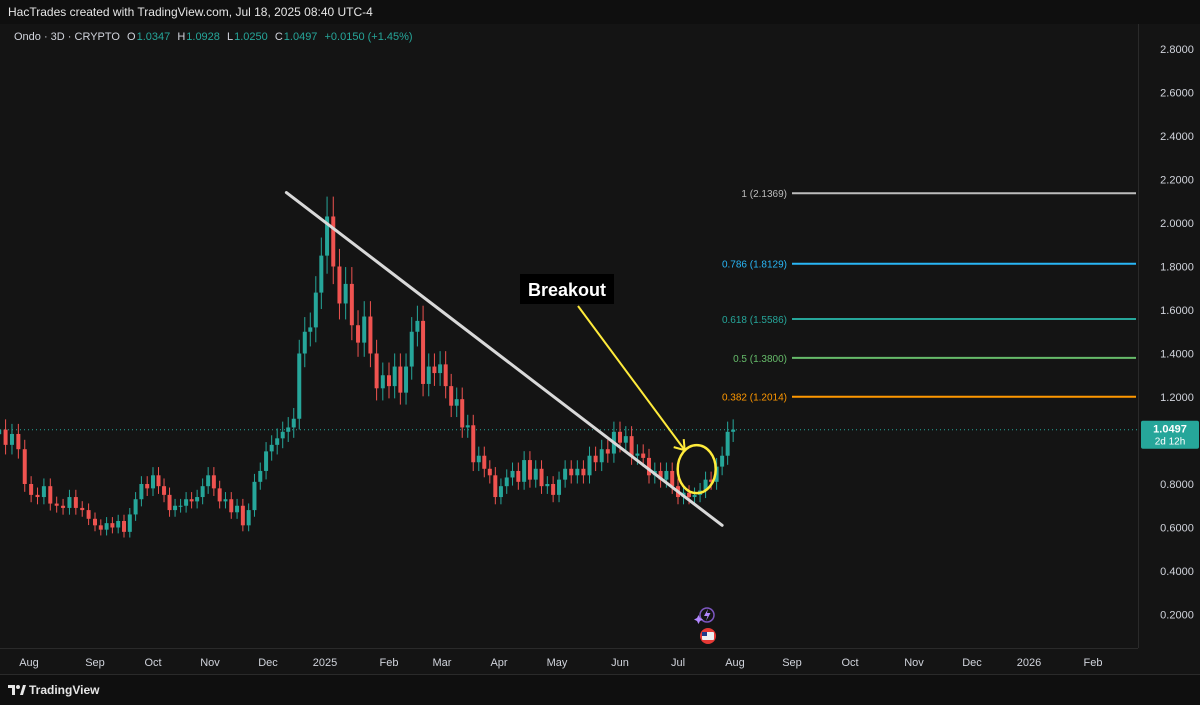 Image resolution: width=1200 pixels, height=705 pixels. Describe the element at coordinates (618, 384) in the screenshot. I see `breakout-annotation: Breakout` at that location.